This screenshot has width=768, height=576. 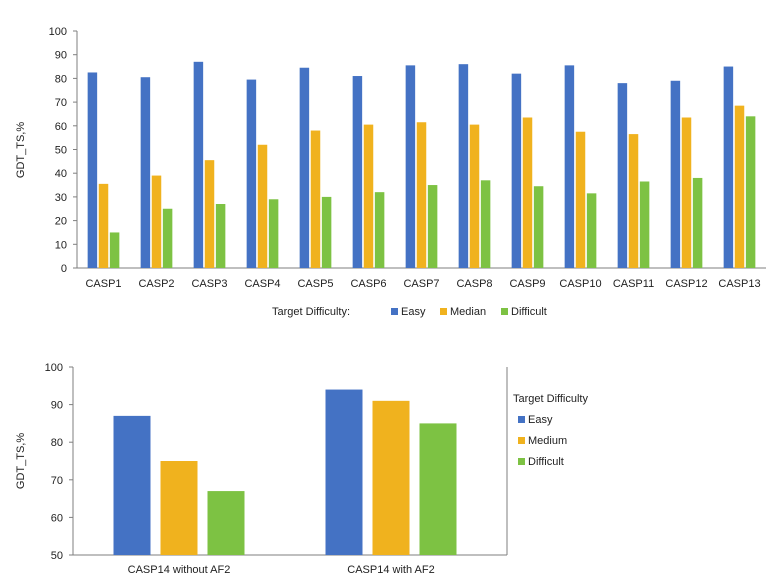 I want to click on x-tick-label-casp6: CASP6, so click(x=368, y=284).